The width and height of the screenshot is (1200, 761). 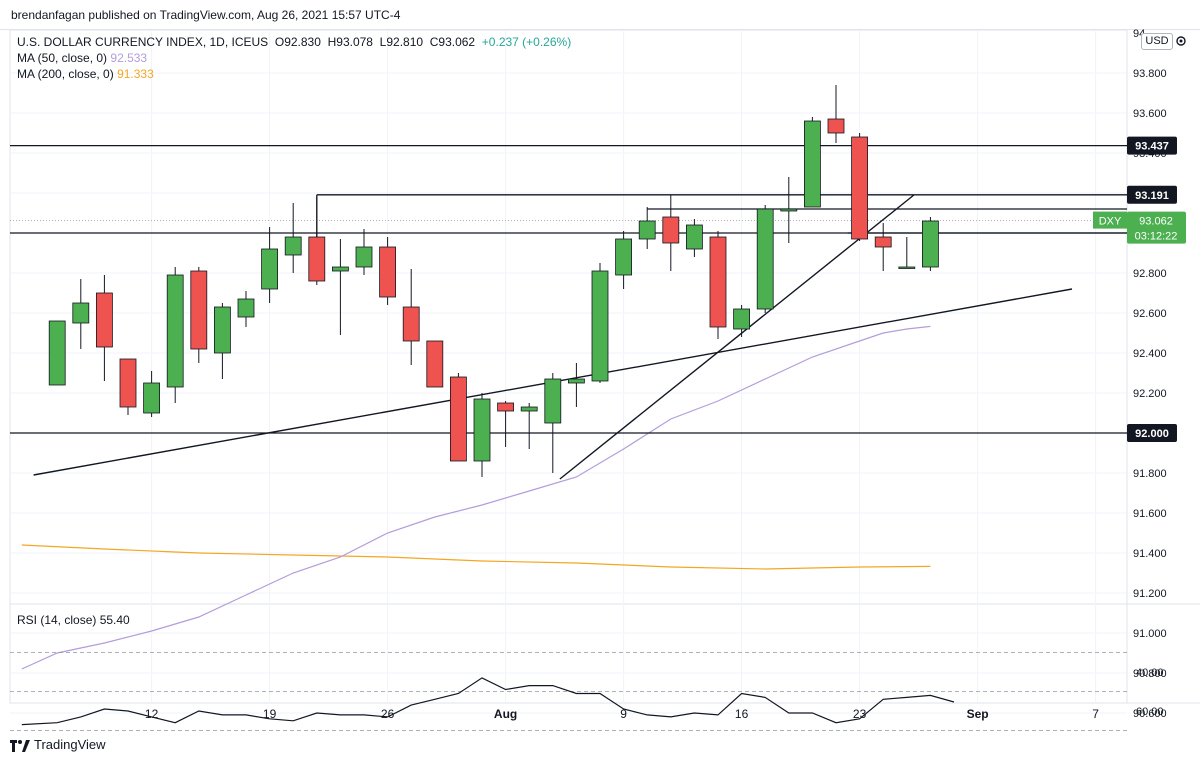 I want to click on y-tick-label: 92.600, so click(x=1150, y=314).